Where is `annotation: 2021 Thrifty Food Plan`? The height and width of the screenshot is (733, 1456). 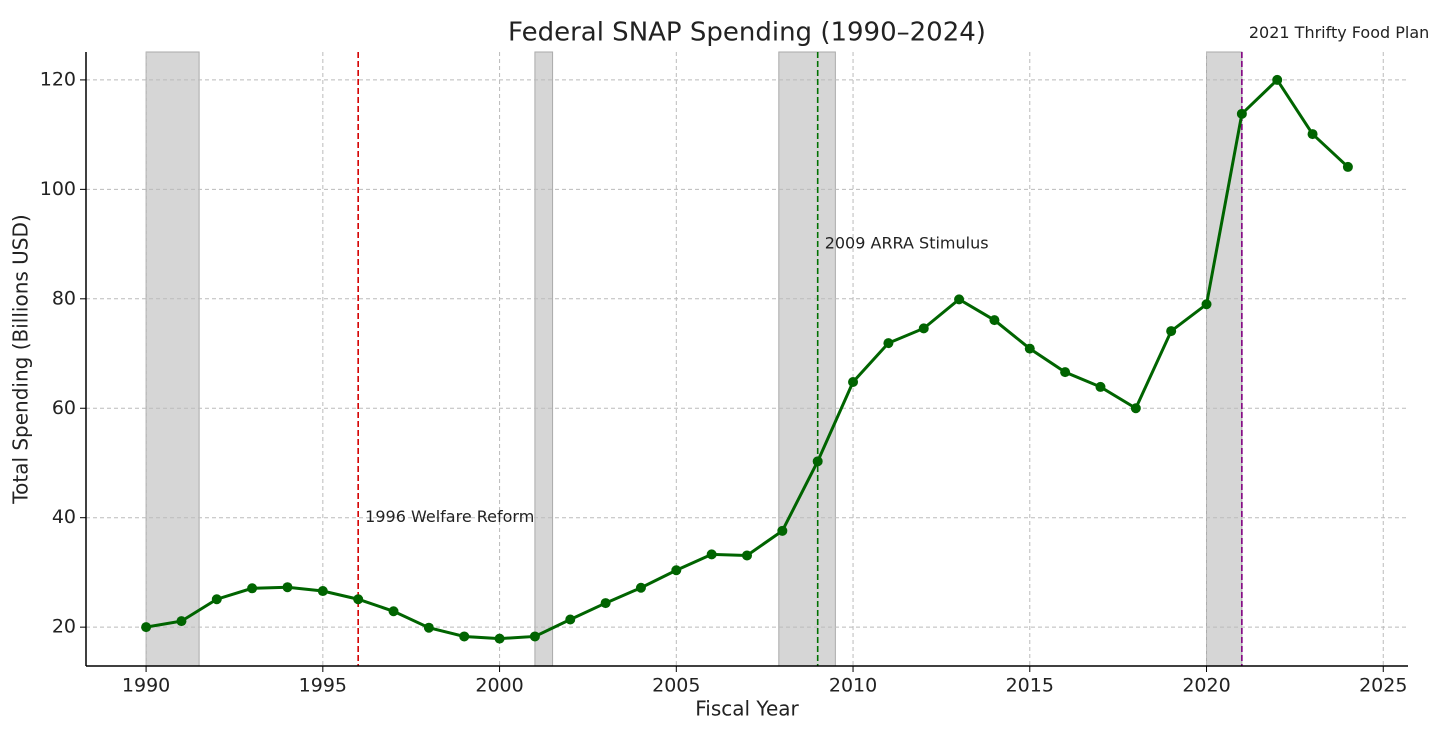 annotation: 2021 Thrifty Food Plan is located at coordinates (1339, 32).